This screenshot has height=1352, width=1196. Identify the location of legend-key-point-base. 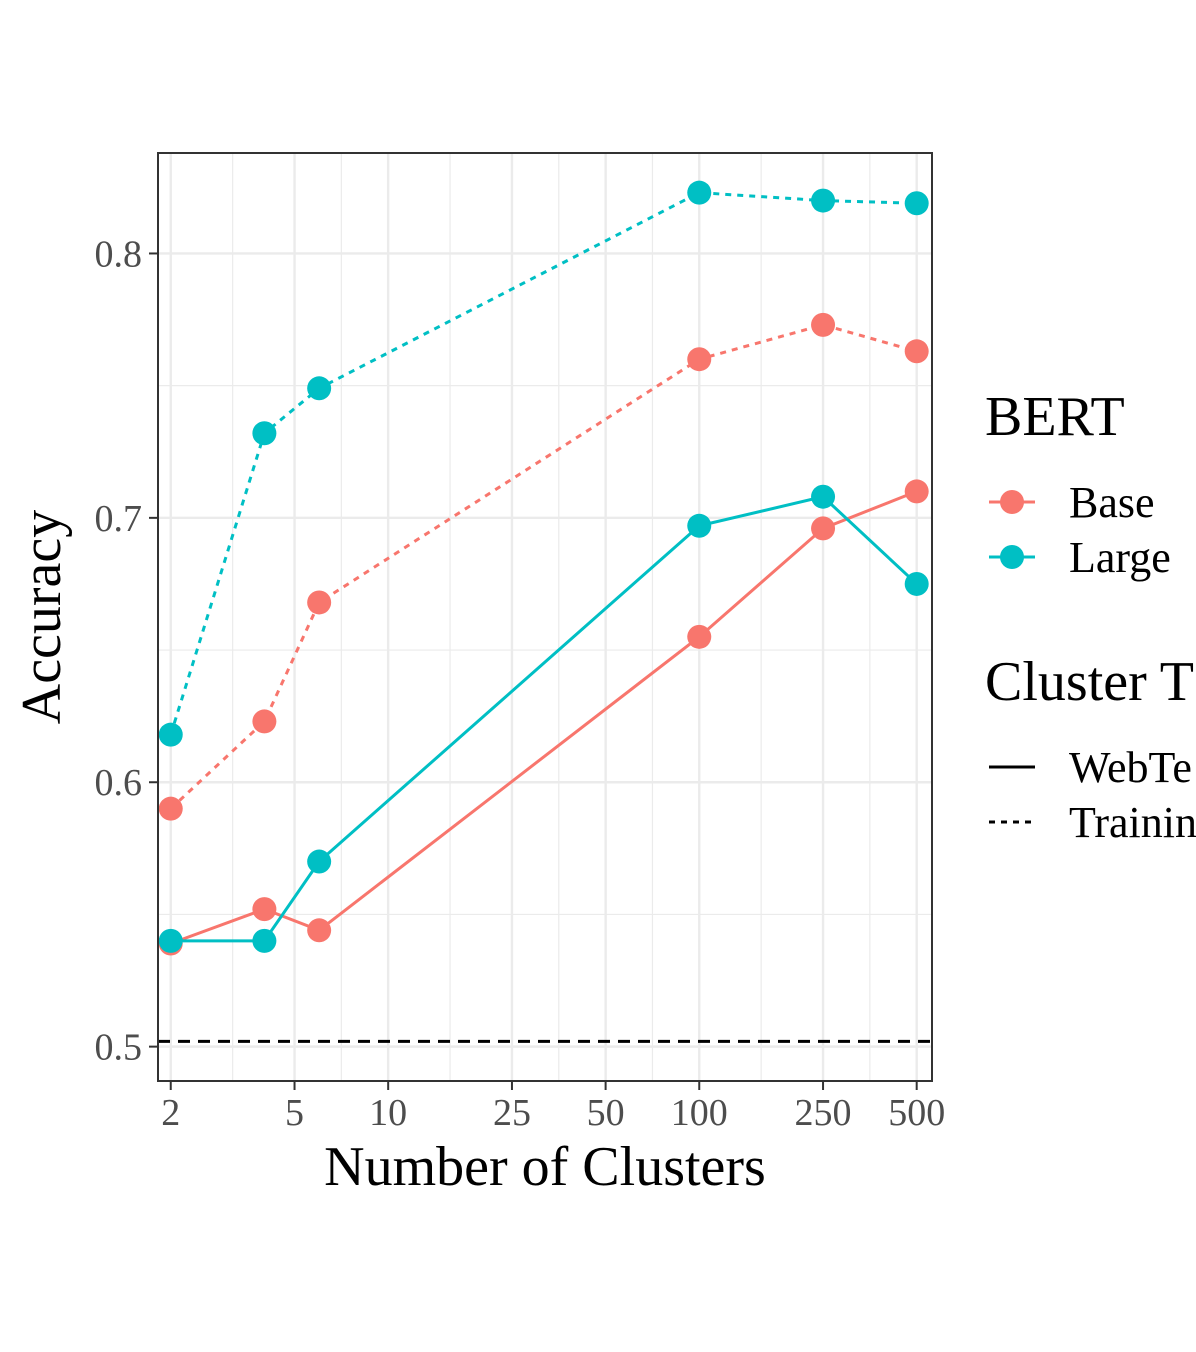
(1012, 502).